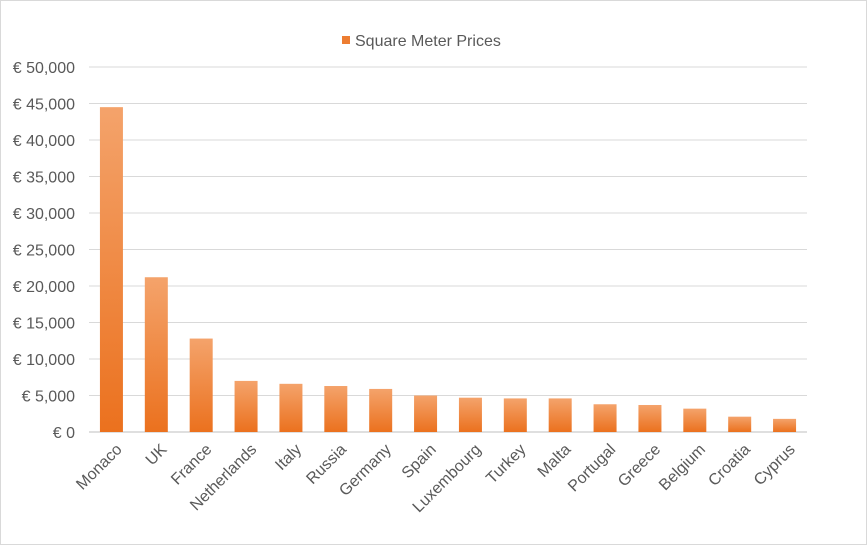 The width and height of the screenshot is (867, 545). Describe the element at coordinates (99, 467) in the screenshot. I see `x-tick-label: Monaco` at that location.